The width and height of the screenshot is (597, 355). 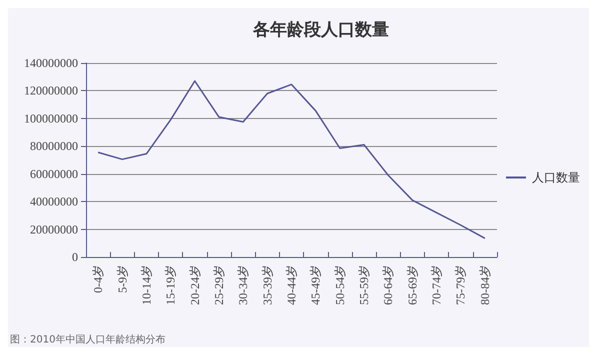 I want to click on x-tick-label: 65-69岁, so click(x=412, y=285).